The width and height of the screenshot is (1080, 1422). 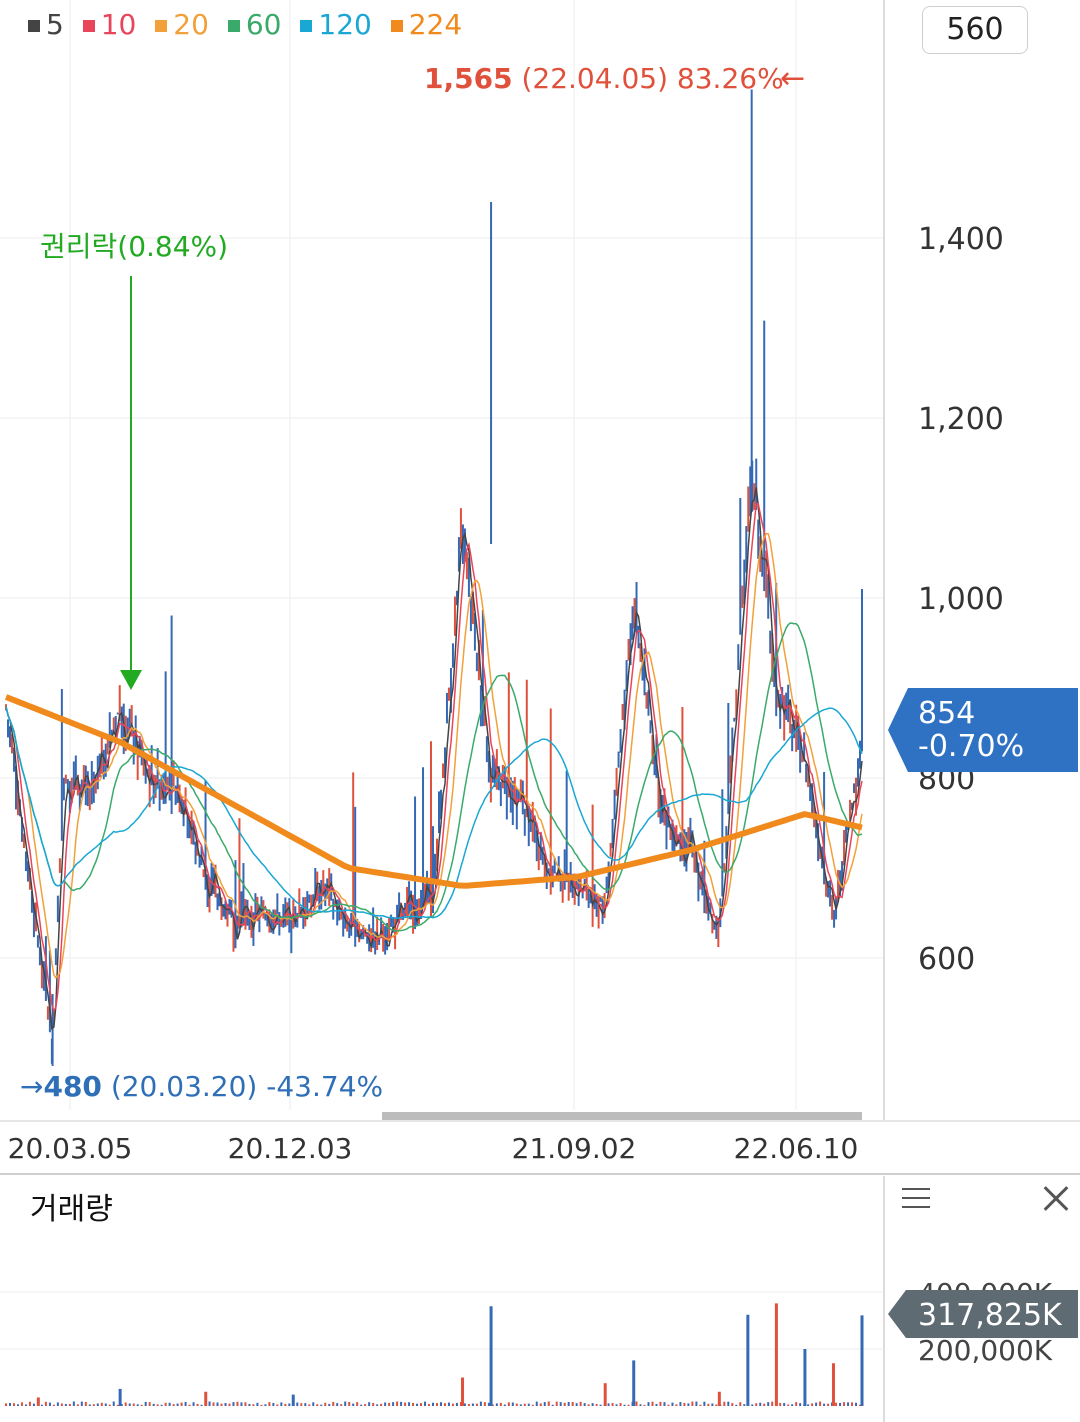 I want to click on low-detail: (20.03.20) -43.74%, so click(x=242, y=1086).